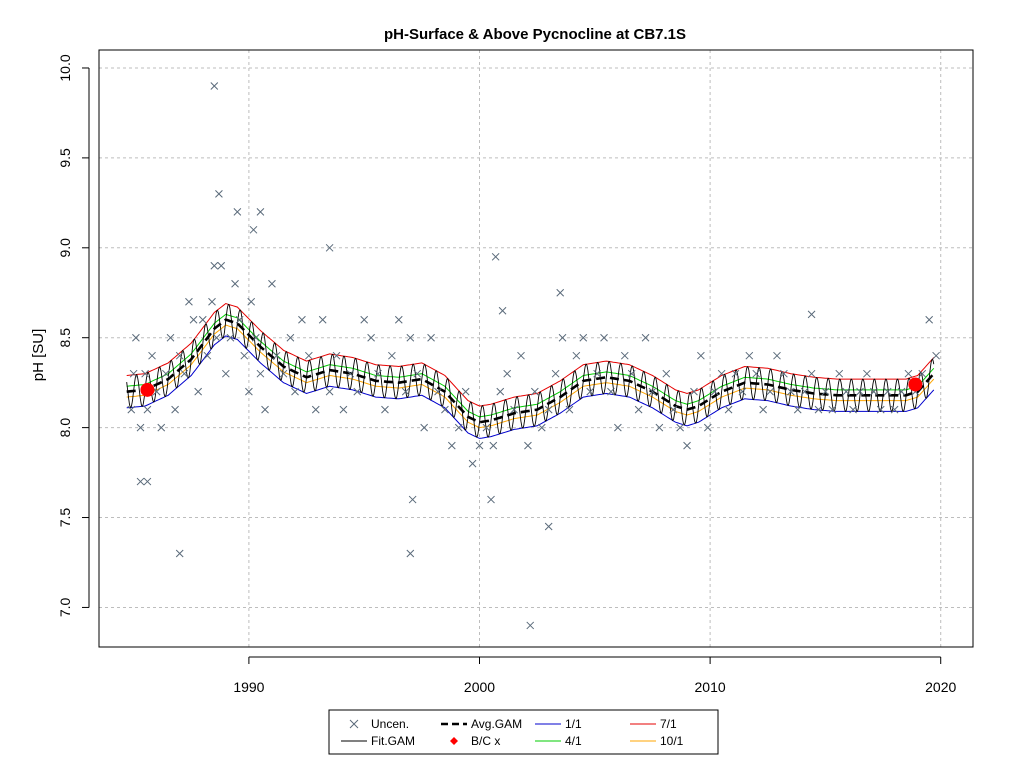 The height and width of the screenshot is (768, 1024). Describe the element at coordinates (38, 355) in the screenshot. I see `y-axis-title: pH [SU]` at that location.